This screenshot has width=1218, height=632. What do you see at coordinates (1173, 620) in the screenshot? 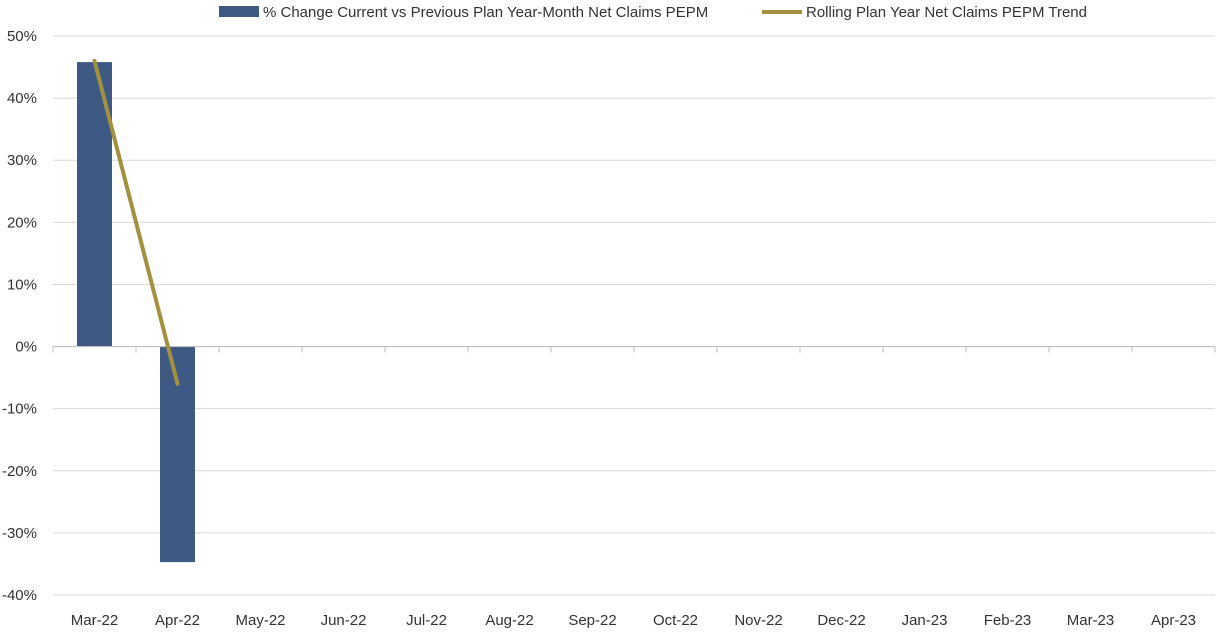
I see `x-tick-label: Apr-23` at bounding box center [1173, 620].